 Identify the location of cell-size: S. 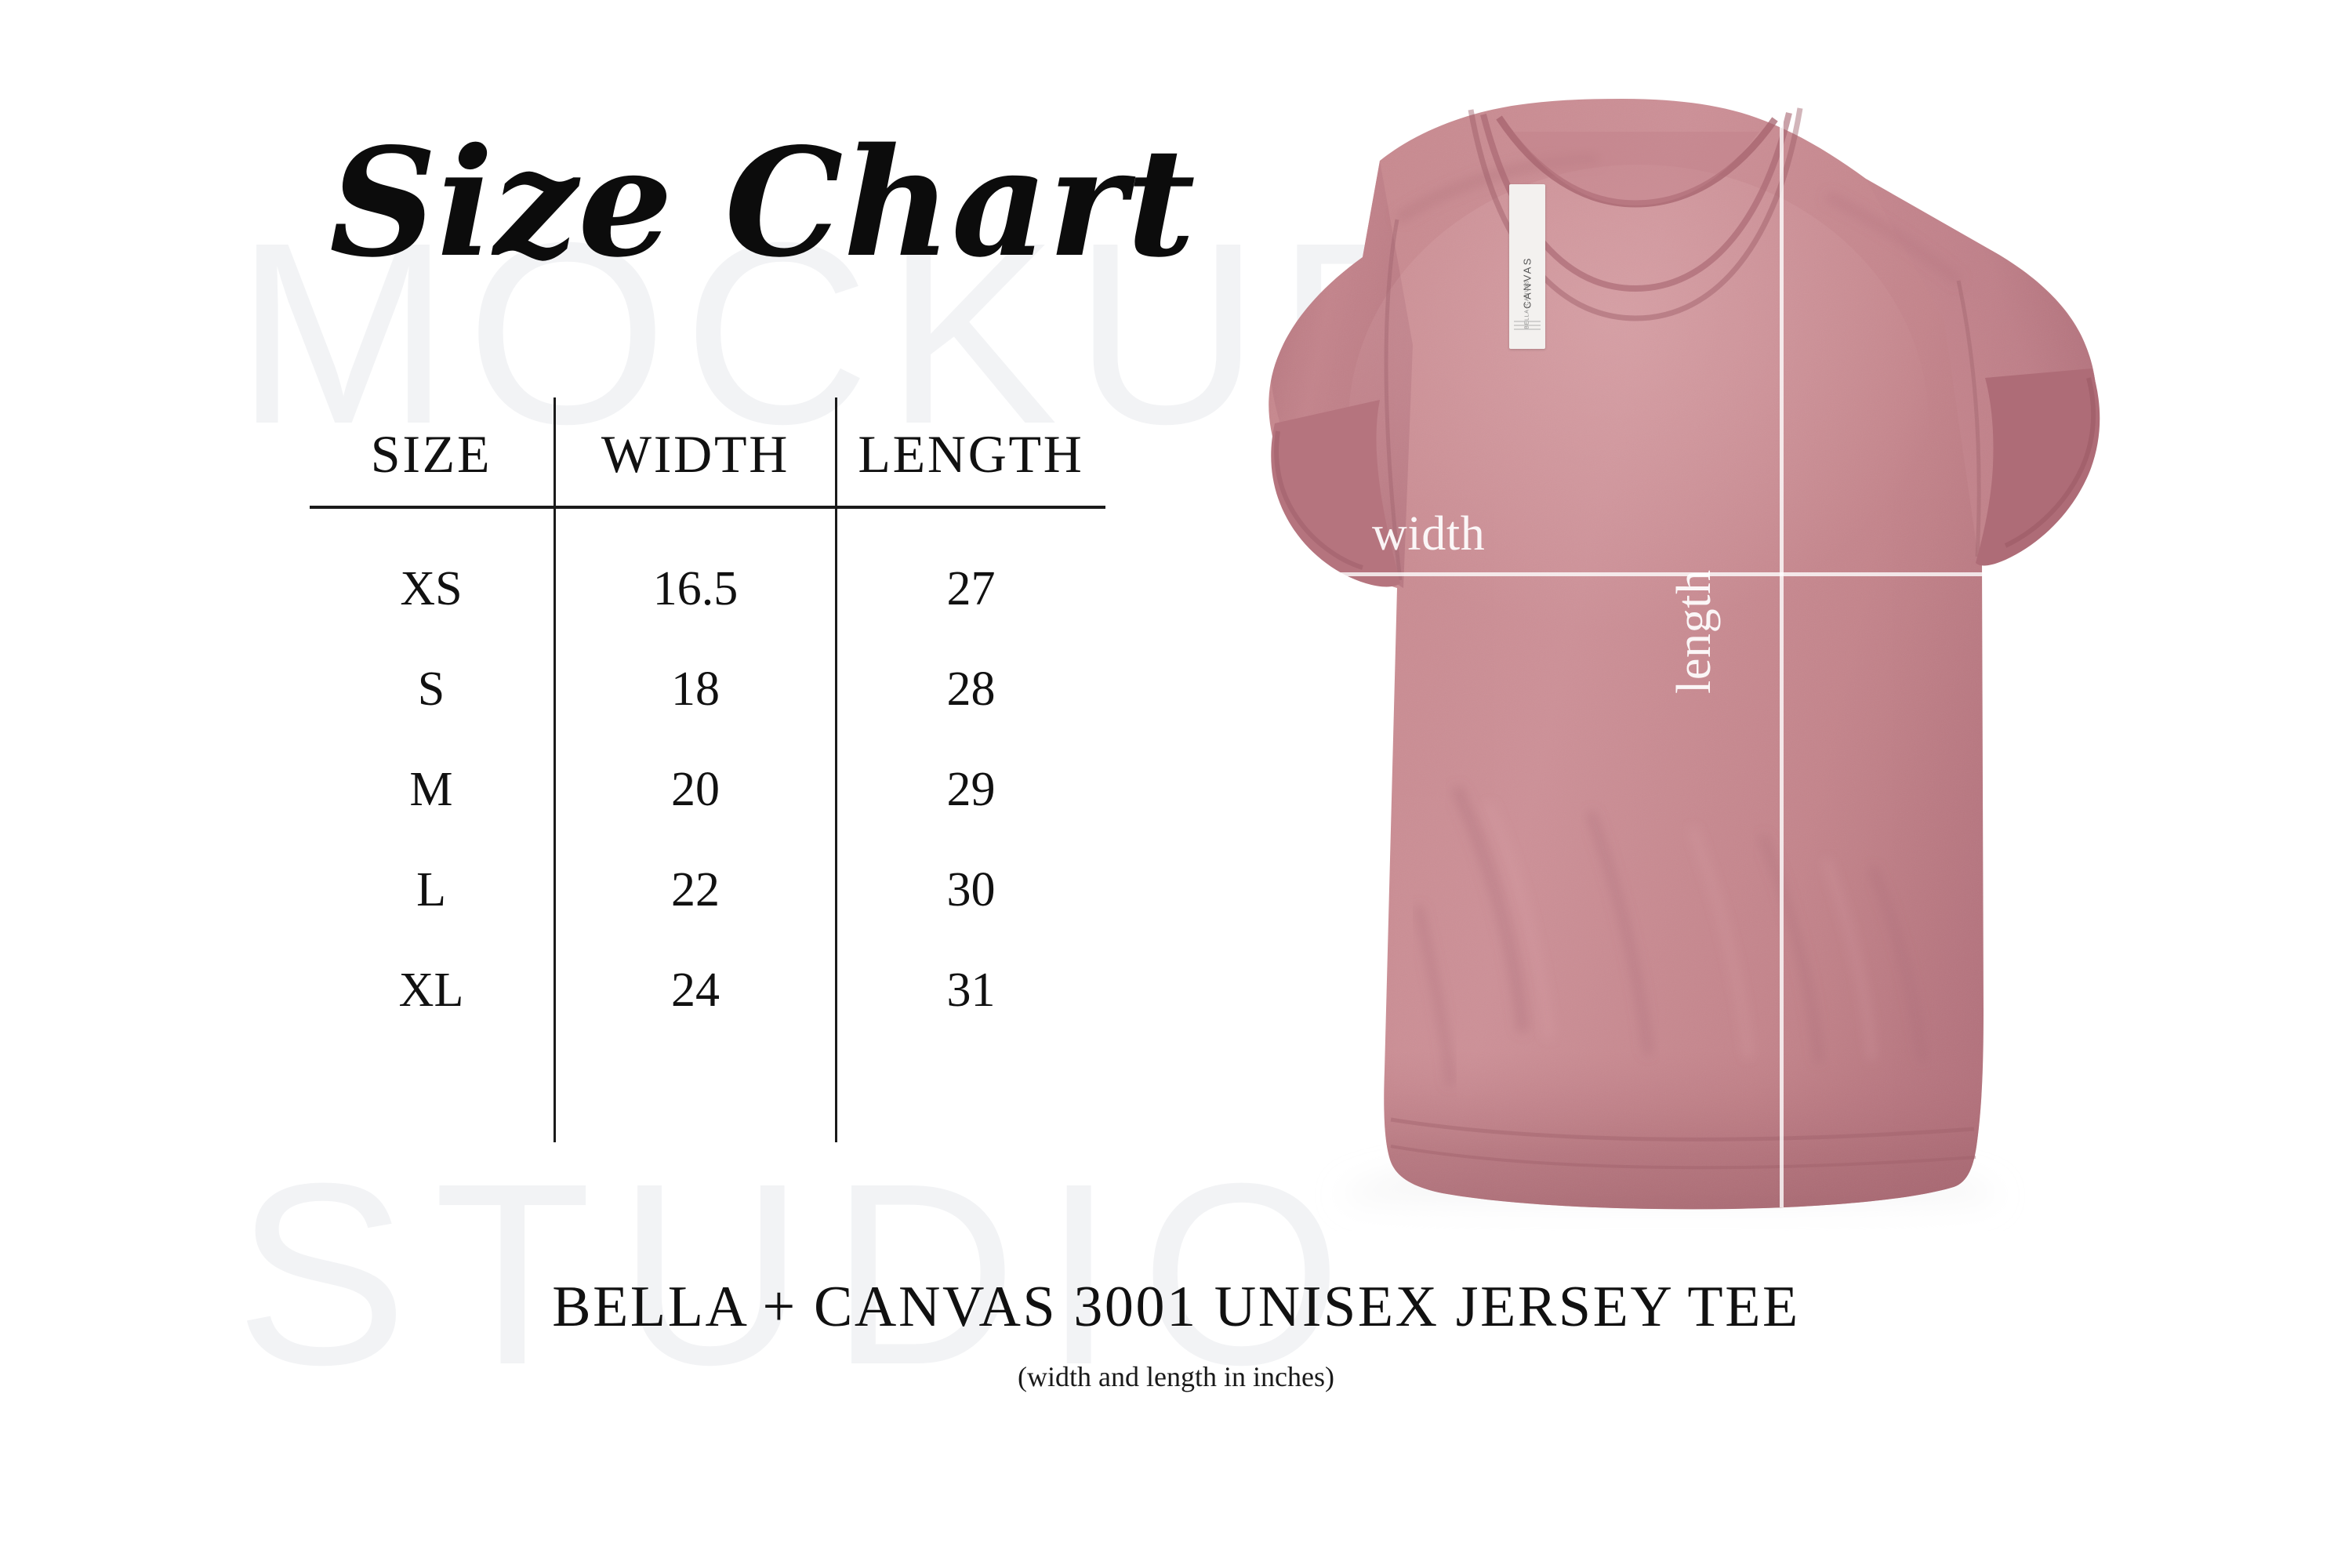
(431, 689).